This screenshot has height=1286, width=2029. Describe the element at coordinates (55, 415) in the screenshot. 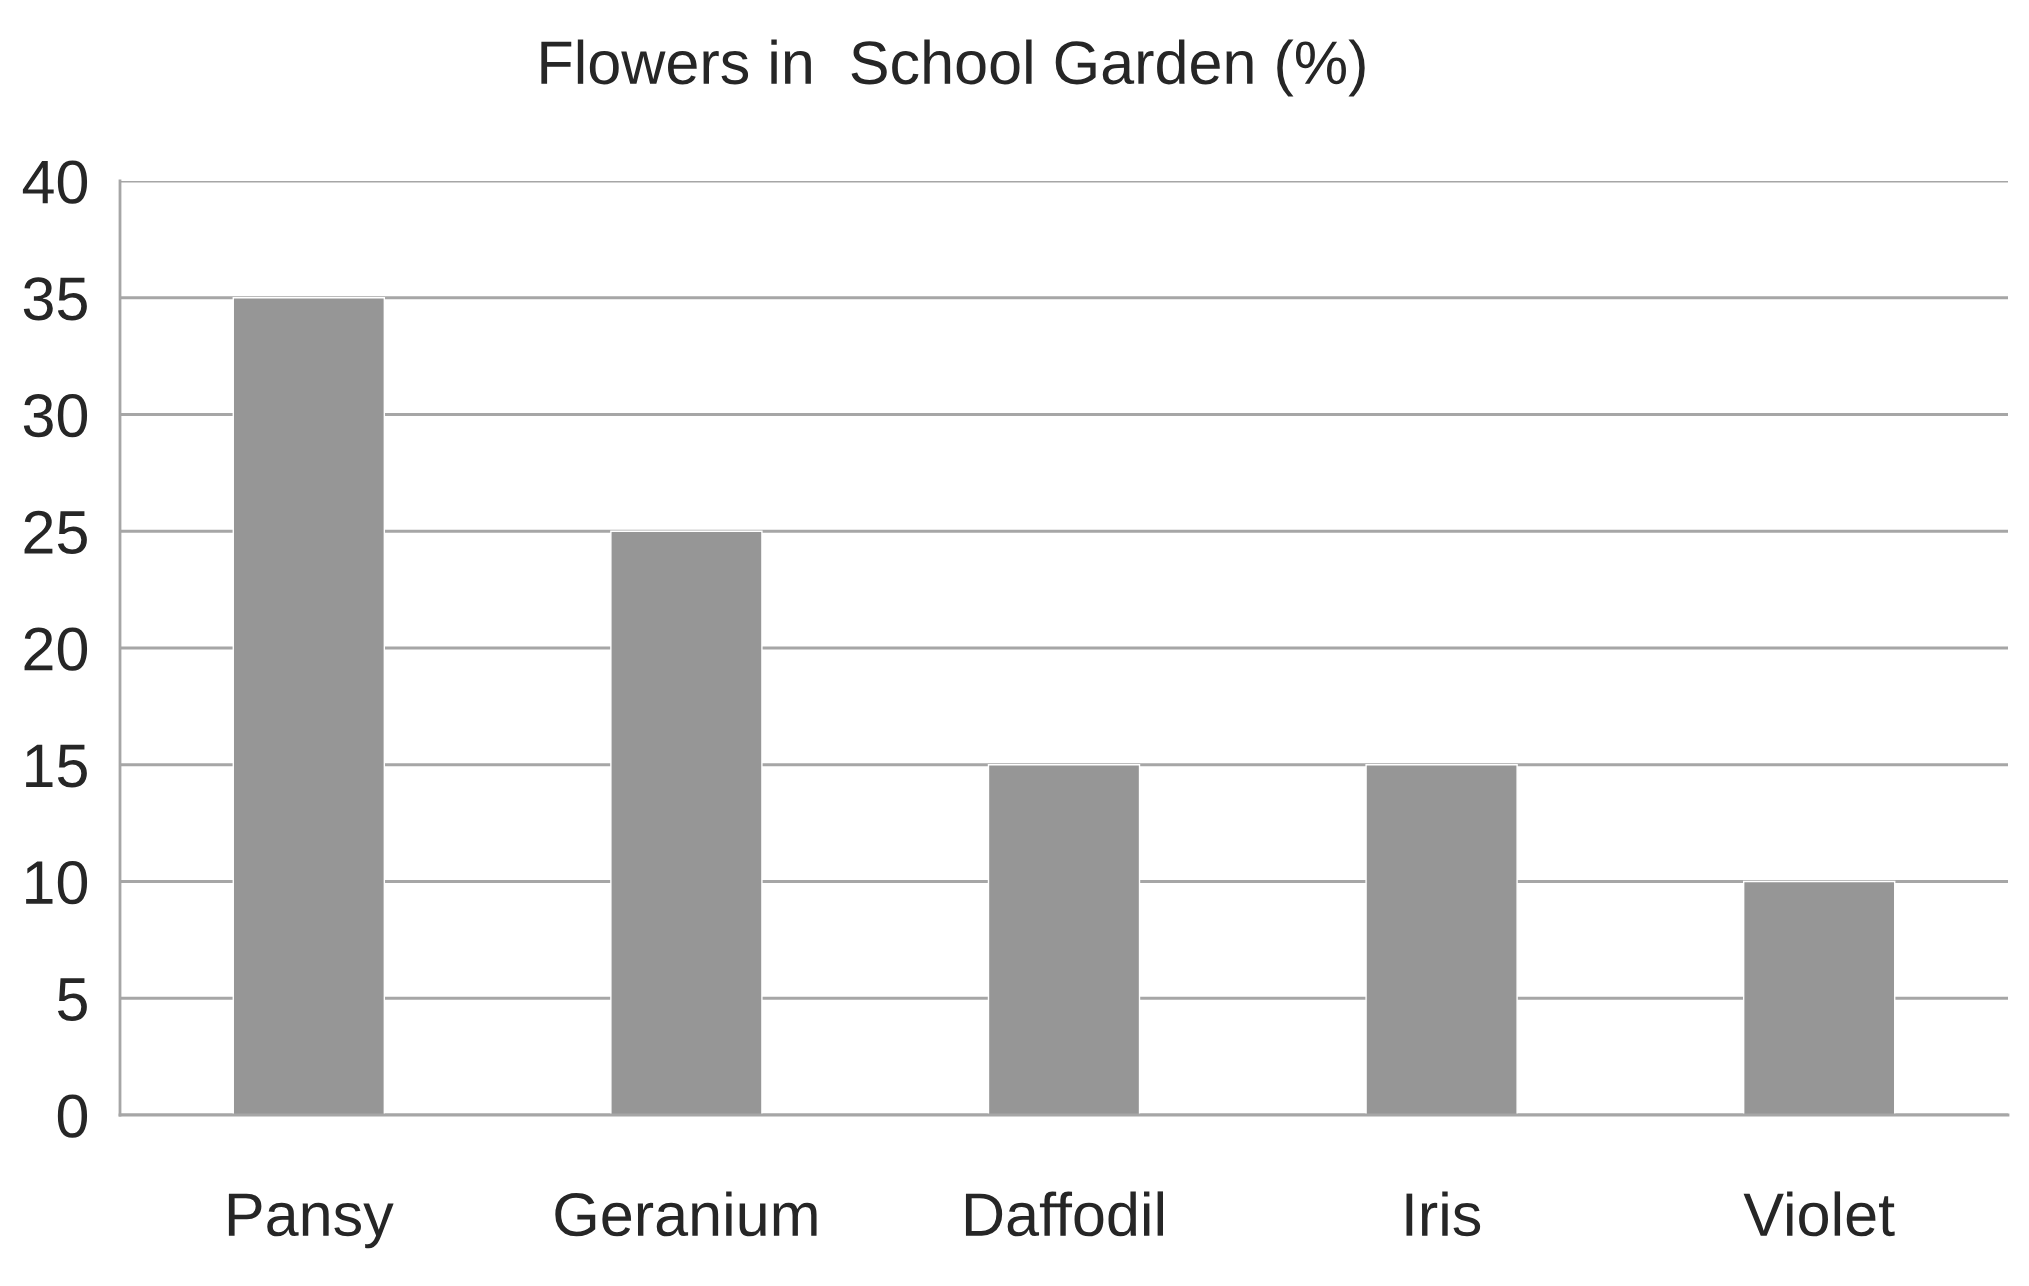

I see `y-tick-label: 30` at that location.